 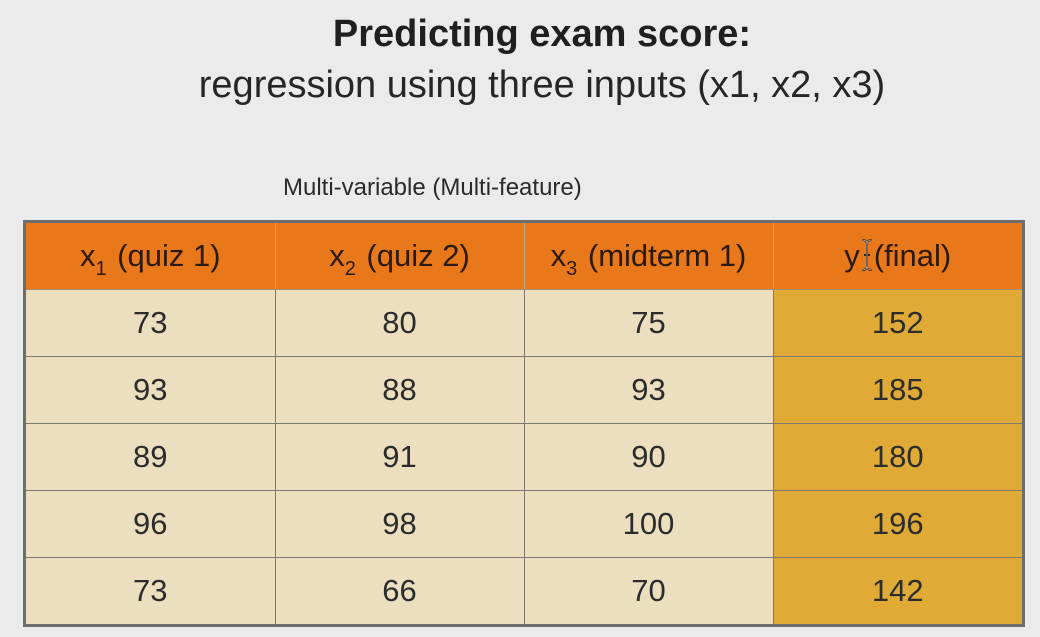 What do you see at coordinates (558, 255) in the screenshot?
I see `header-x3-var: x` at bounding box center [558, 255].